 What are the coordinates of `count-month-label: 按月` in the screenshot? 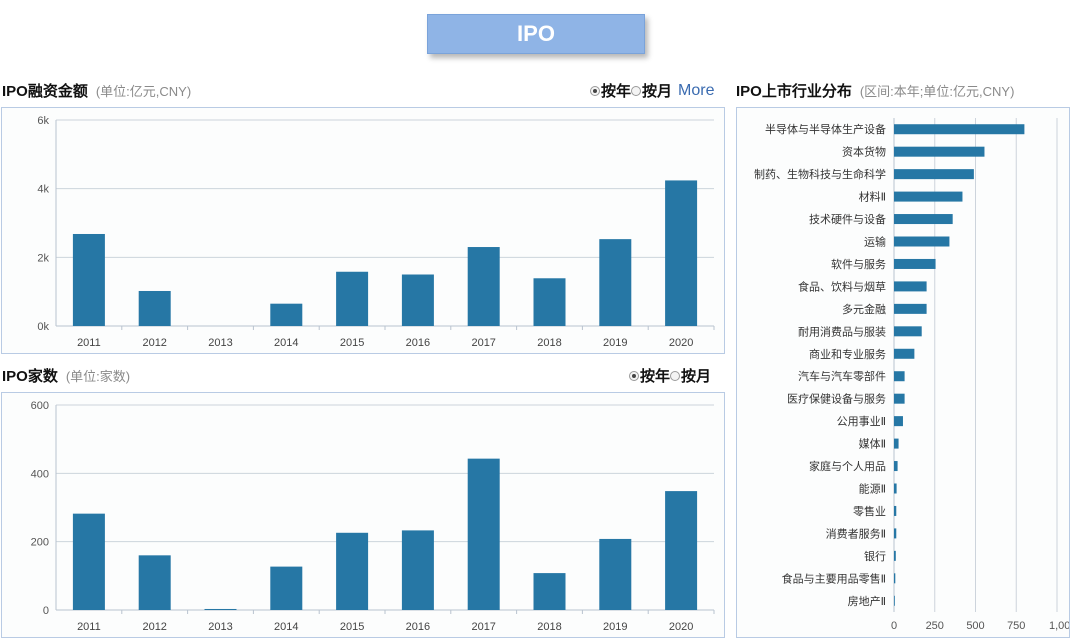 It's located at (696, 376).